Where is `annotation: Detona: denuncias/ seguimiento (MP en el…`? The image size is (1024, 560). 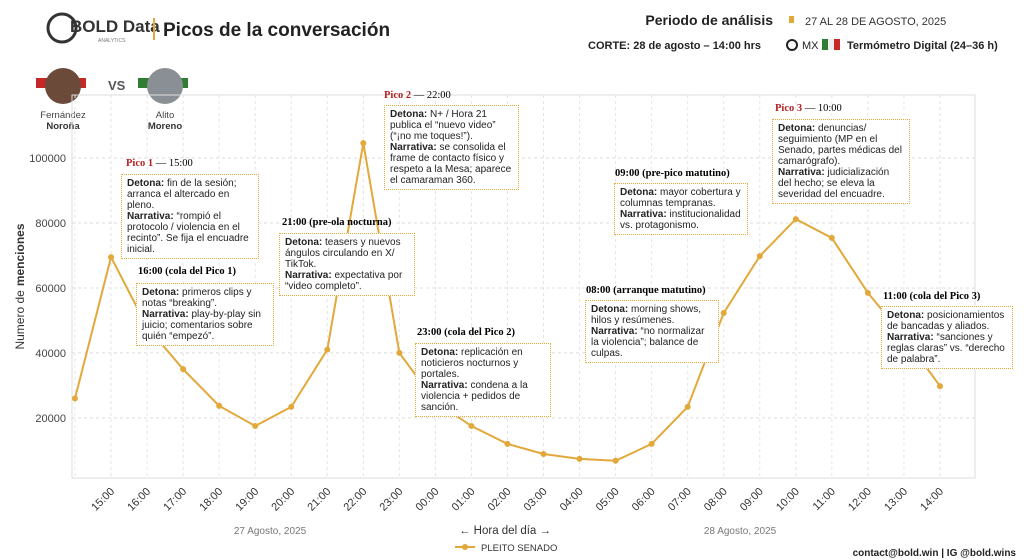
annotation: Detona: denuncias/ seguimiento (MP en el… is located at coordinates (841, 161).